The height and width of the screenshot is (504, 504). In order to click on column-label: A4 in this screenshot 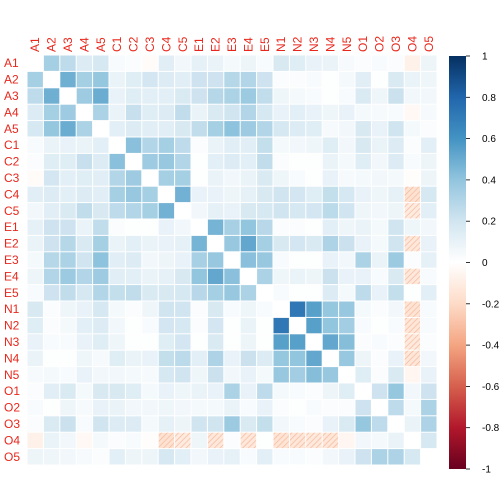, I will do `click(84, 44)`.